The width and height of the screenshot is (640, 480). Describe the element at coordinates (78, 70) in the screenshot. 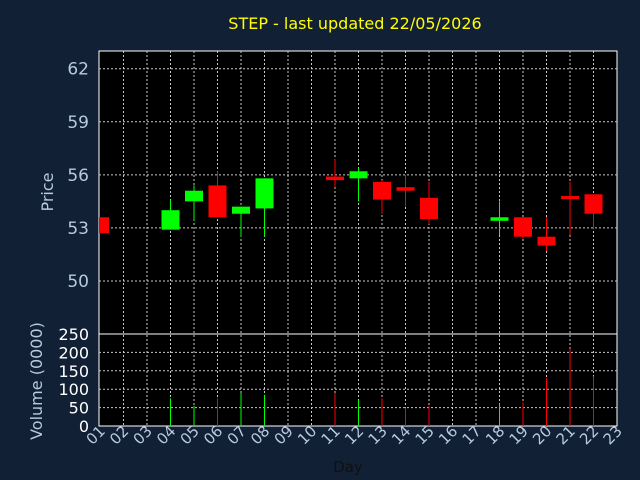

I see `price-tick-label: 62` at that location.